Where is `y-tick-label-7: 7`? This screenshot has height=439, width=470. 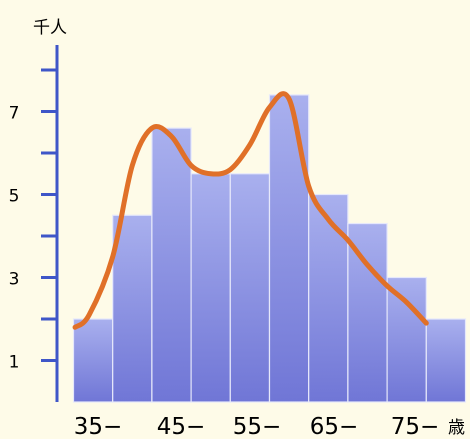 y-tick-label-7: 7 is located at coordinates (14, 114).